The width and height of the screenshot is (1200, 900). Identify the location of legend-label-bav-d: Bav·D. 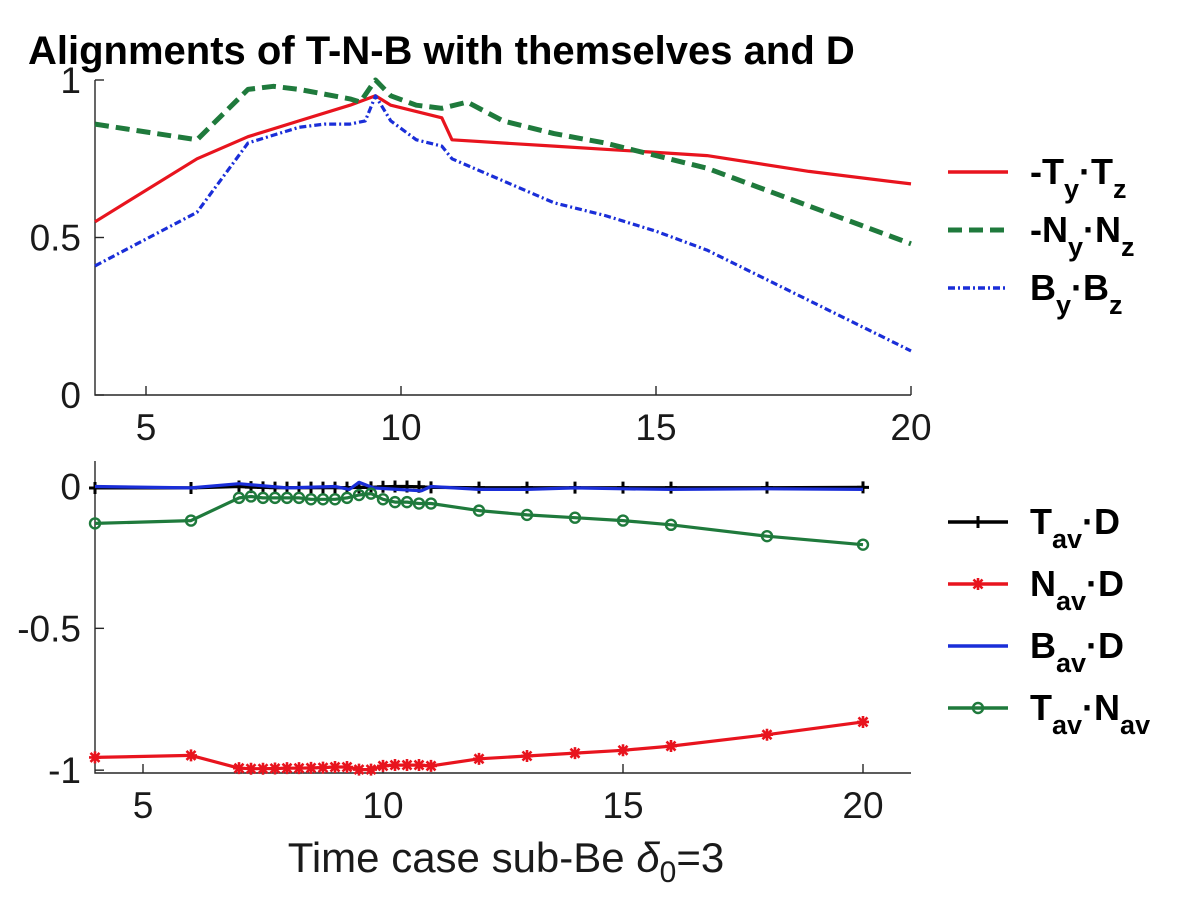
(1077, 651).